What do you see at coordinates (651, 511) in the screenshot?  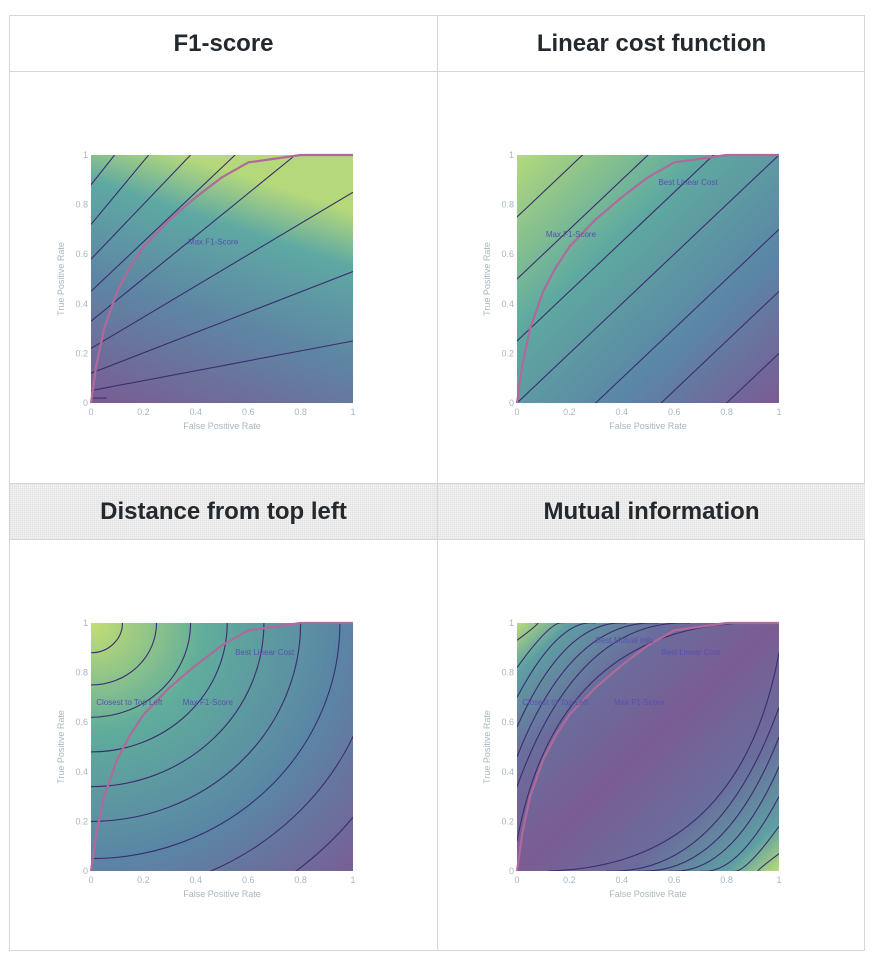 I see `panel-header-mutual-info: Mutual information` at bounding box center [651, 511].